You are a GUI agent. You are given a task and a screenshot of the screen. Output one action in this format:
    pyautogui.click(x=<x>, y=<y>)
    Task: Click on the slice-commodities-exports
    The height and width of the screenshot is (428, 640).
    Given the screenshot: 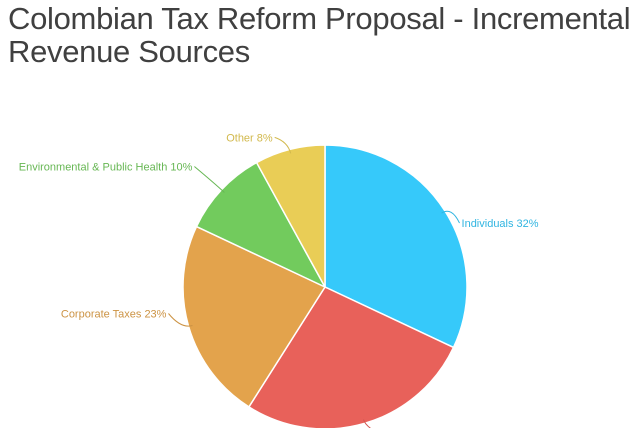 What is the action you would take?
    pyautogui.click(x=351, y=357)
    